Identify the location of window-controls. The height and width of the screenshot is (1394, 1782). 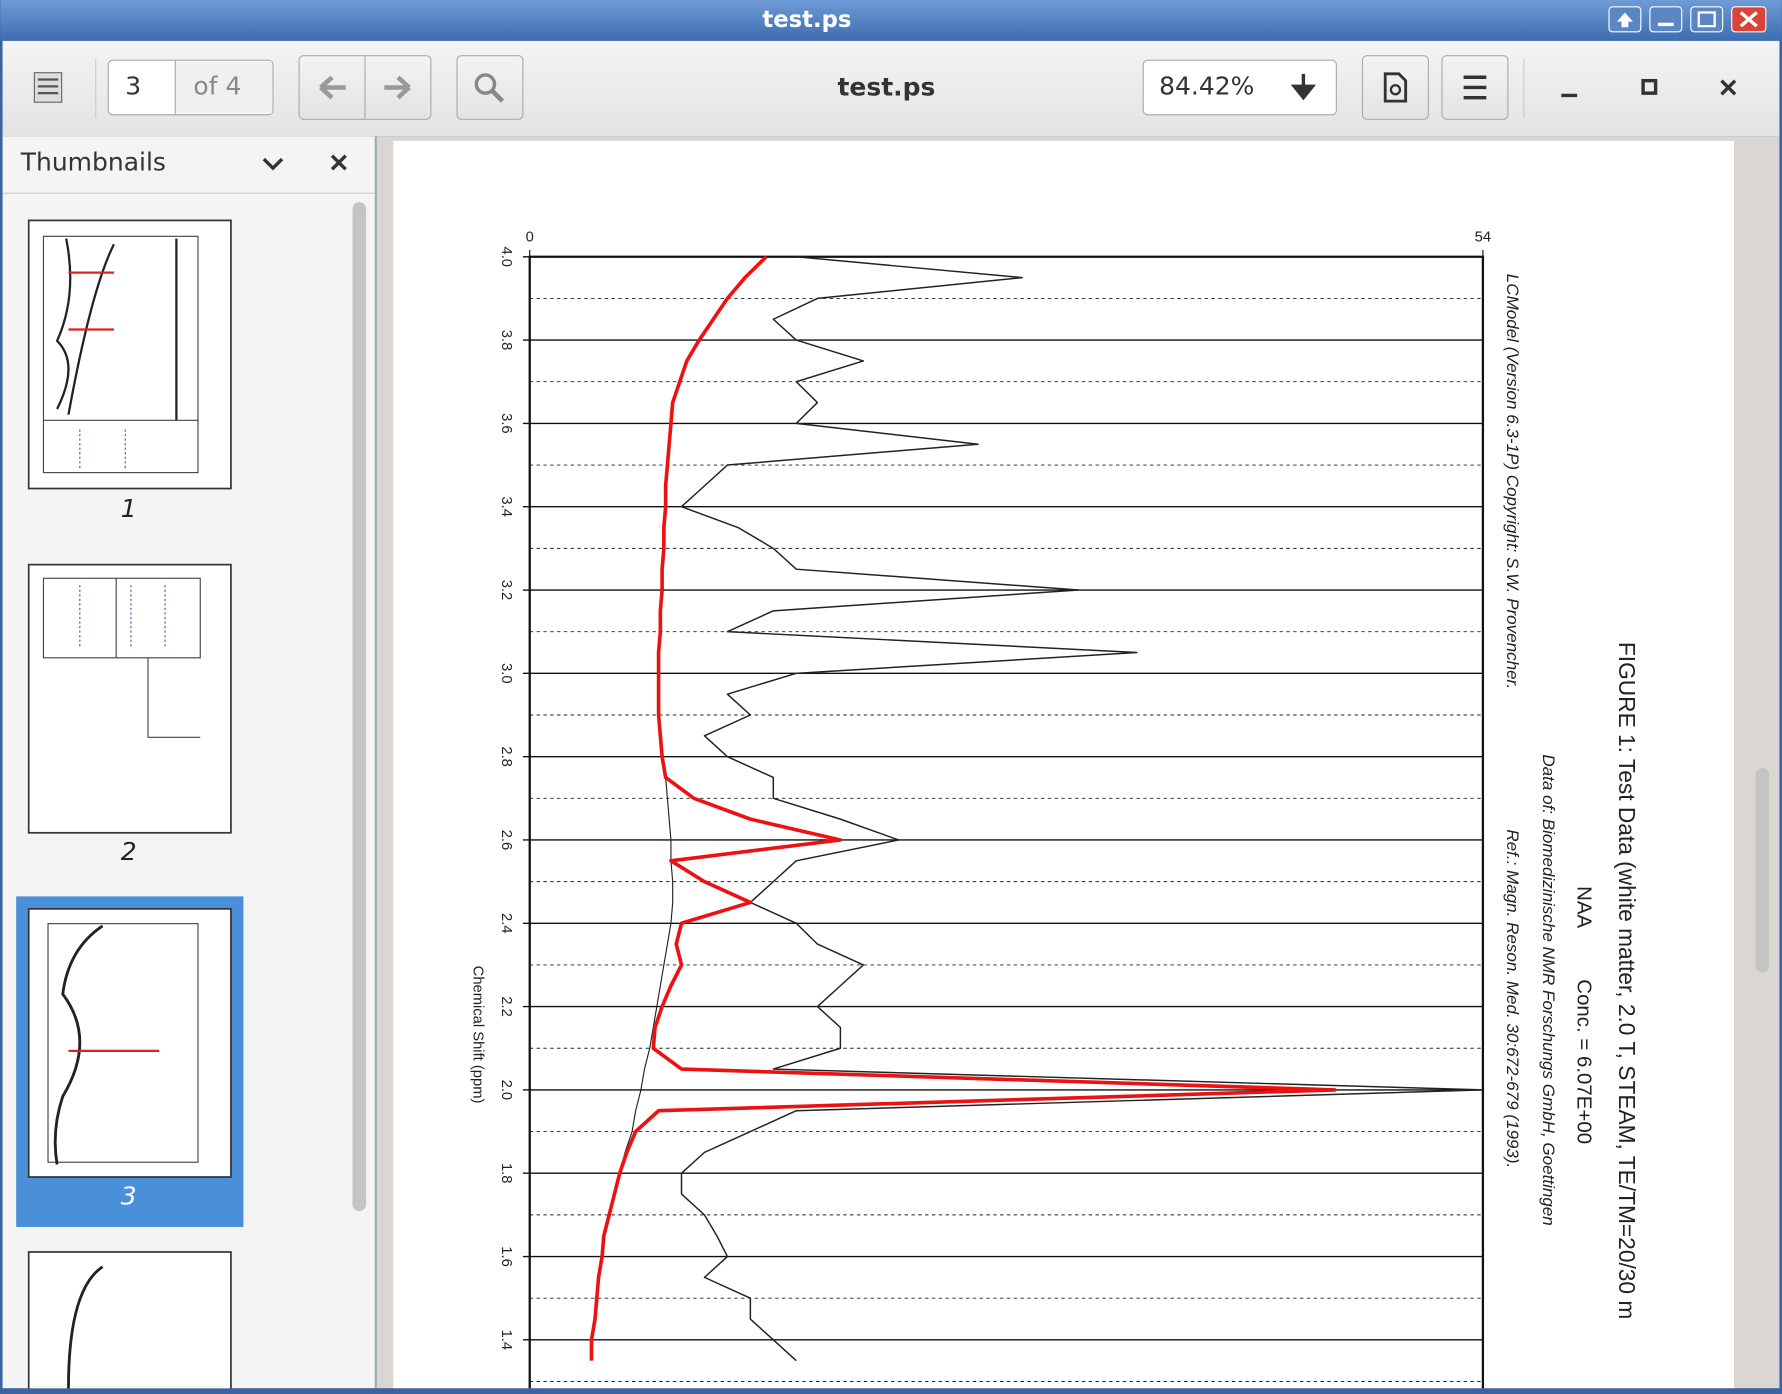
(1687, 19).